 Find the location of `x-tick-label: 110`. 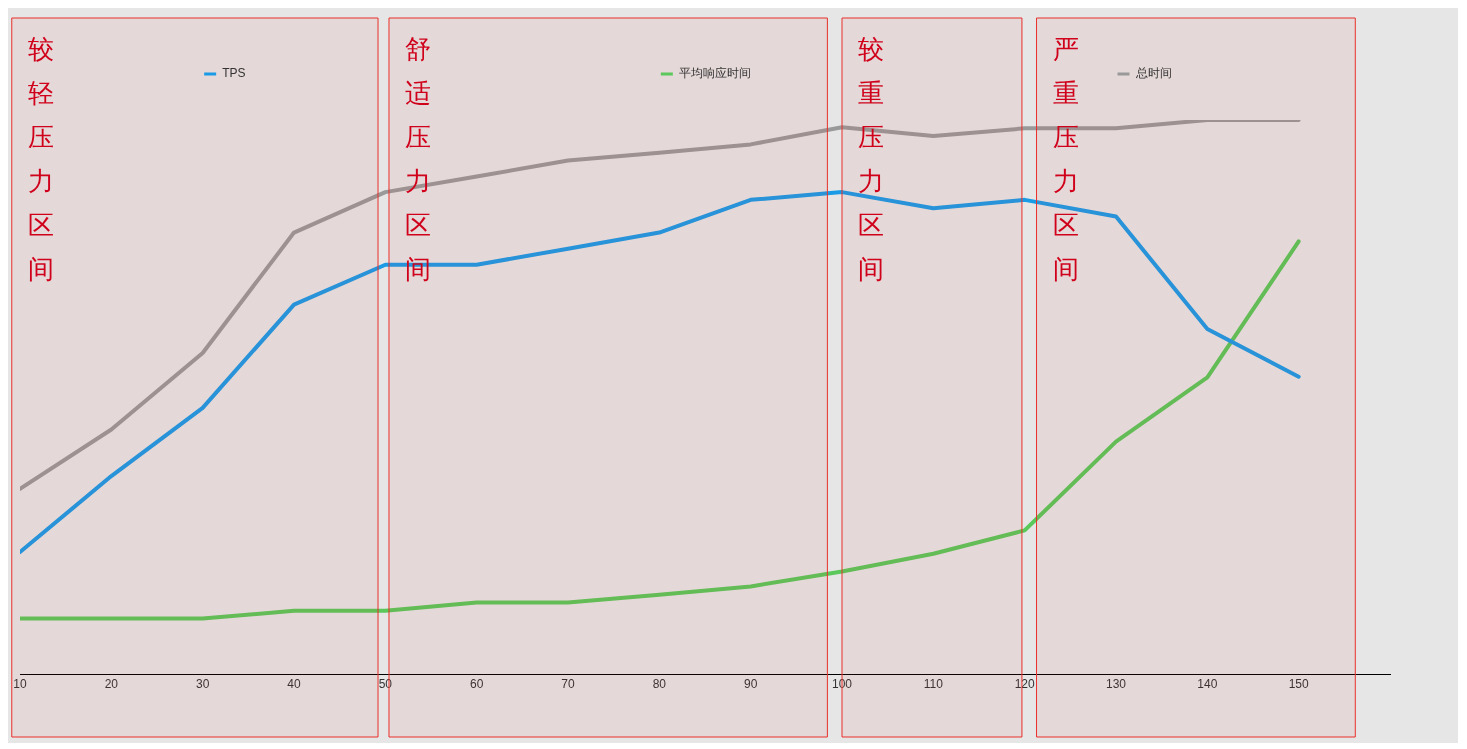

x-tick-label: 110 is located at coordinates (933, 684).